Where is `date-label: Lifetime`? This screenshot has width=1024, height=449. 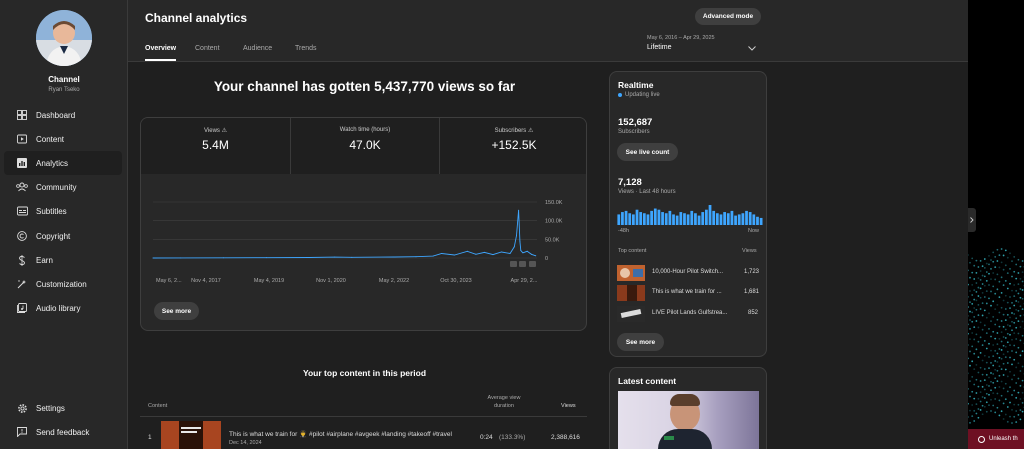 date-label: Lifetime is located at coordinates (659, 47).